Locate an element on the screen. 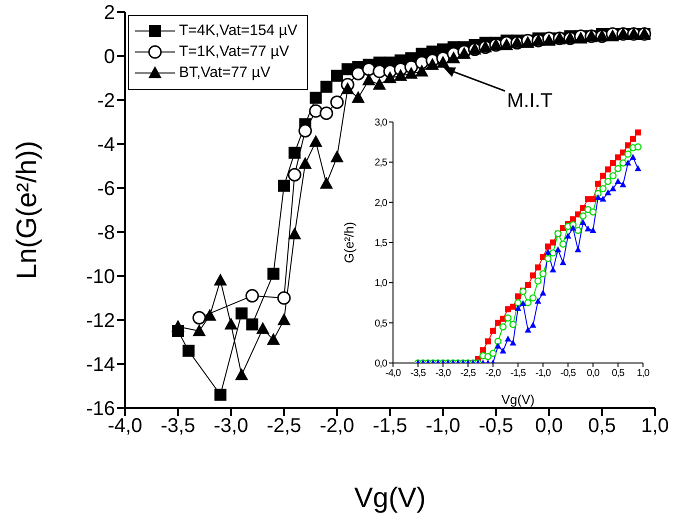 Image resolution: width=676 pixels, height=521 pixels. legend-label: T=4K,Vat=154 µV is located at coordinates (238, 30).